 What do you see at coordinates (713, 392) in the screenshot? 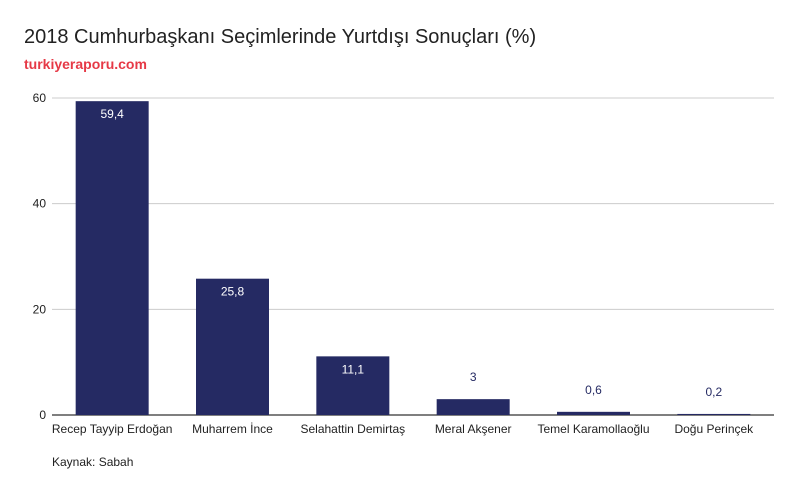
I see `data-label: 0,2` at bounding box center [713, 392].